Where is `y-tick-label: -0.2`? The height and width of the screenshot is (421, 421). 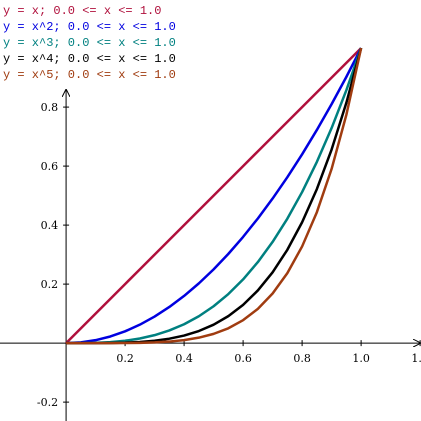
y-tick-label: -0.2 is located at coordinates (47, 402).